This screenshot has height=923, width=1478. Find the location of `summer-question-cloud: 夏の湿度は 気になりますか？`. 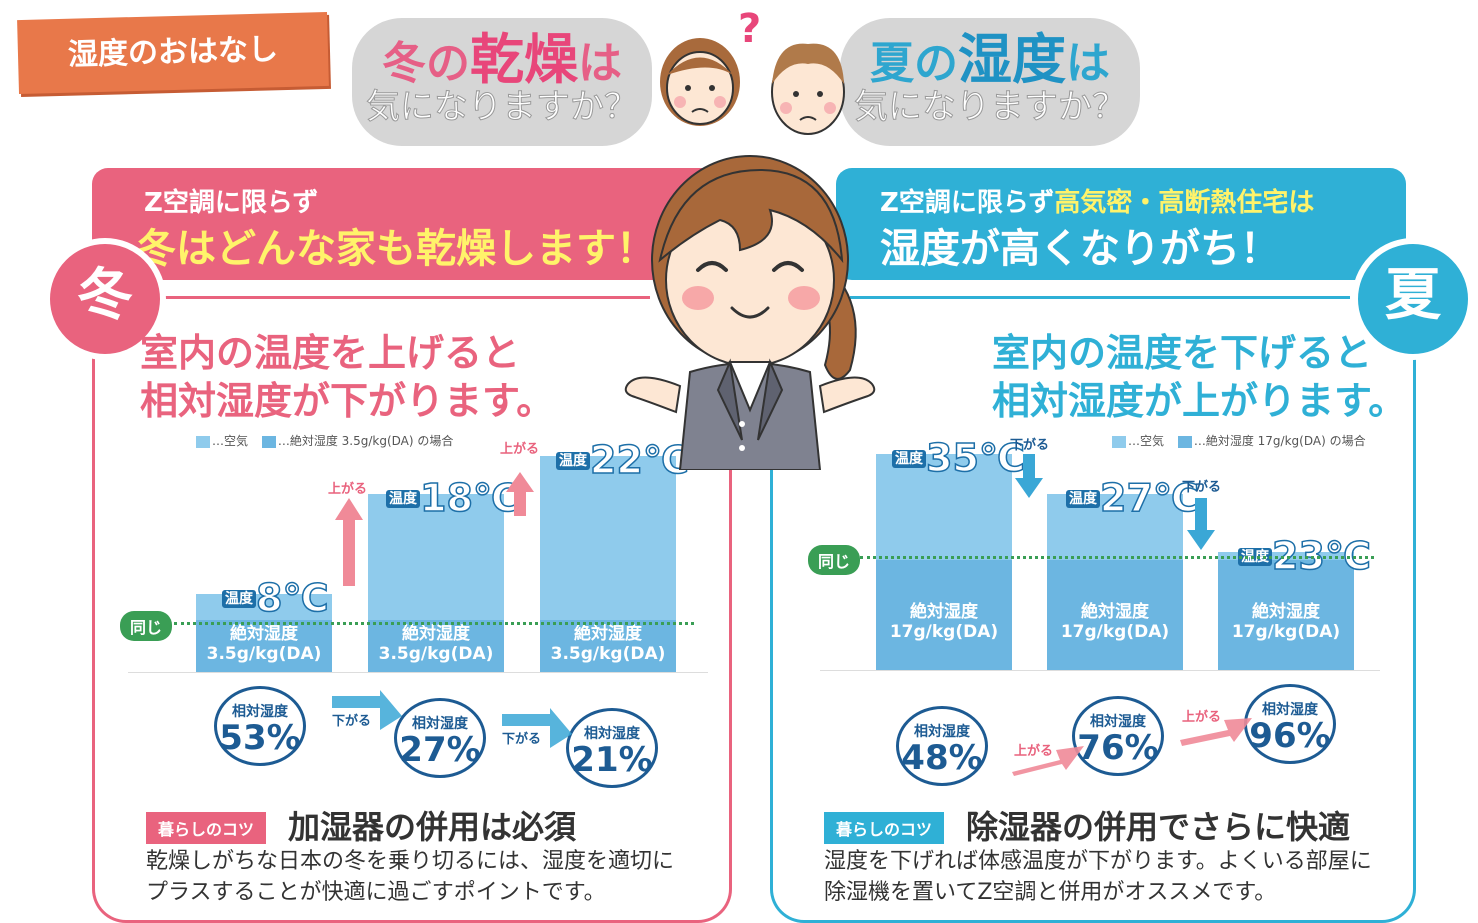

summer-question-cloud: 夏の湿度は 気になりますか？ is located at coordinates (990, 82).